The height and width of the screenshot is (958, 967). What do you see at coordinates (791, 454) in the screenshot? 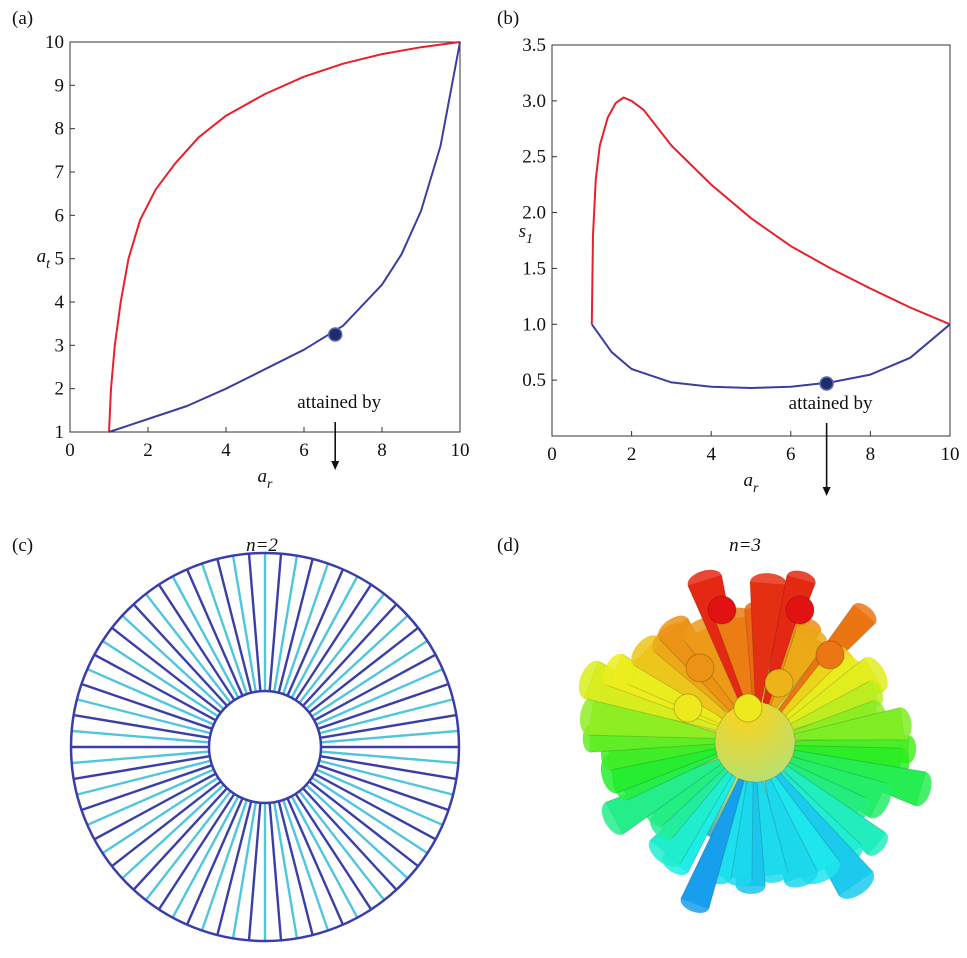
I see `x-tick-label: 6` at bounding box center [791, 454].